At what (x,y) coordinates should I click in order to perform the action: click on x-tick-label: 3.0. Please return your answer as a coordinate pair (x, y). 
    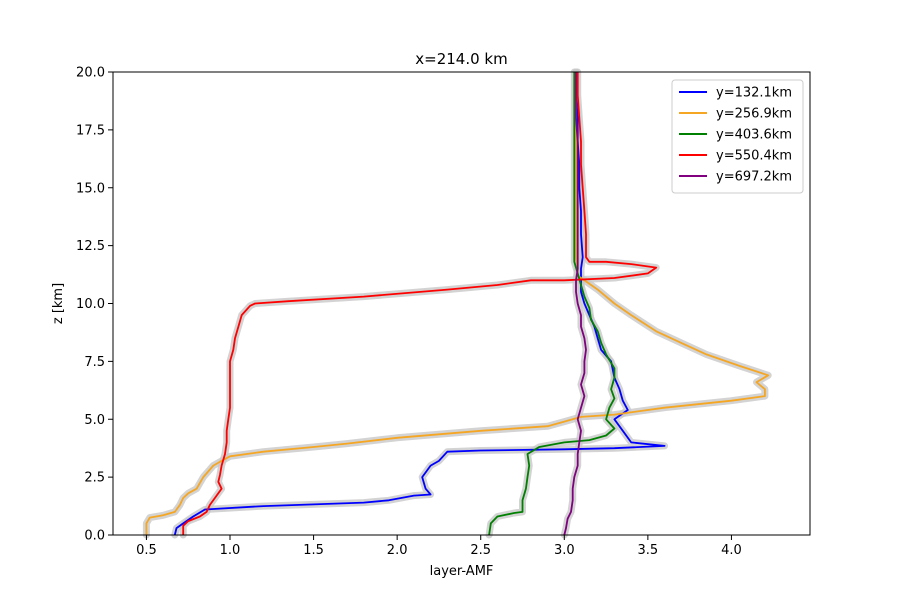
    Looking at the image, I should click on (564, 550).